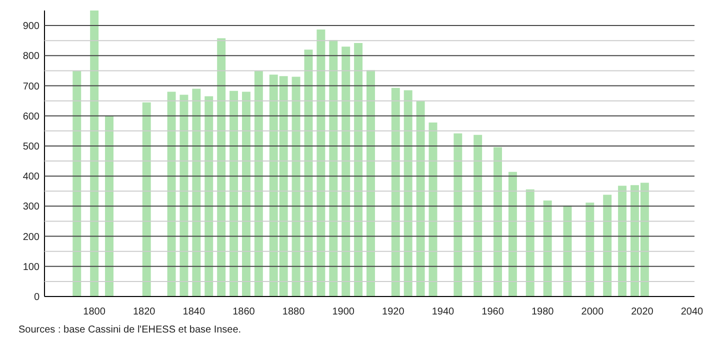 The width and height of the screenshot is (710, 340). What do you see at coordinates (31, 146) in the screenshot?
I see `y-tick-label: 500` at bounding box center [31, 146].